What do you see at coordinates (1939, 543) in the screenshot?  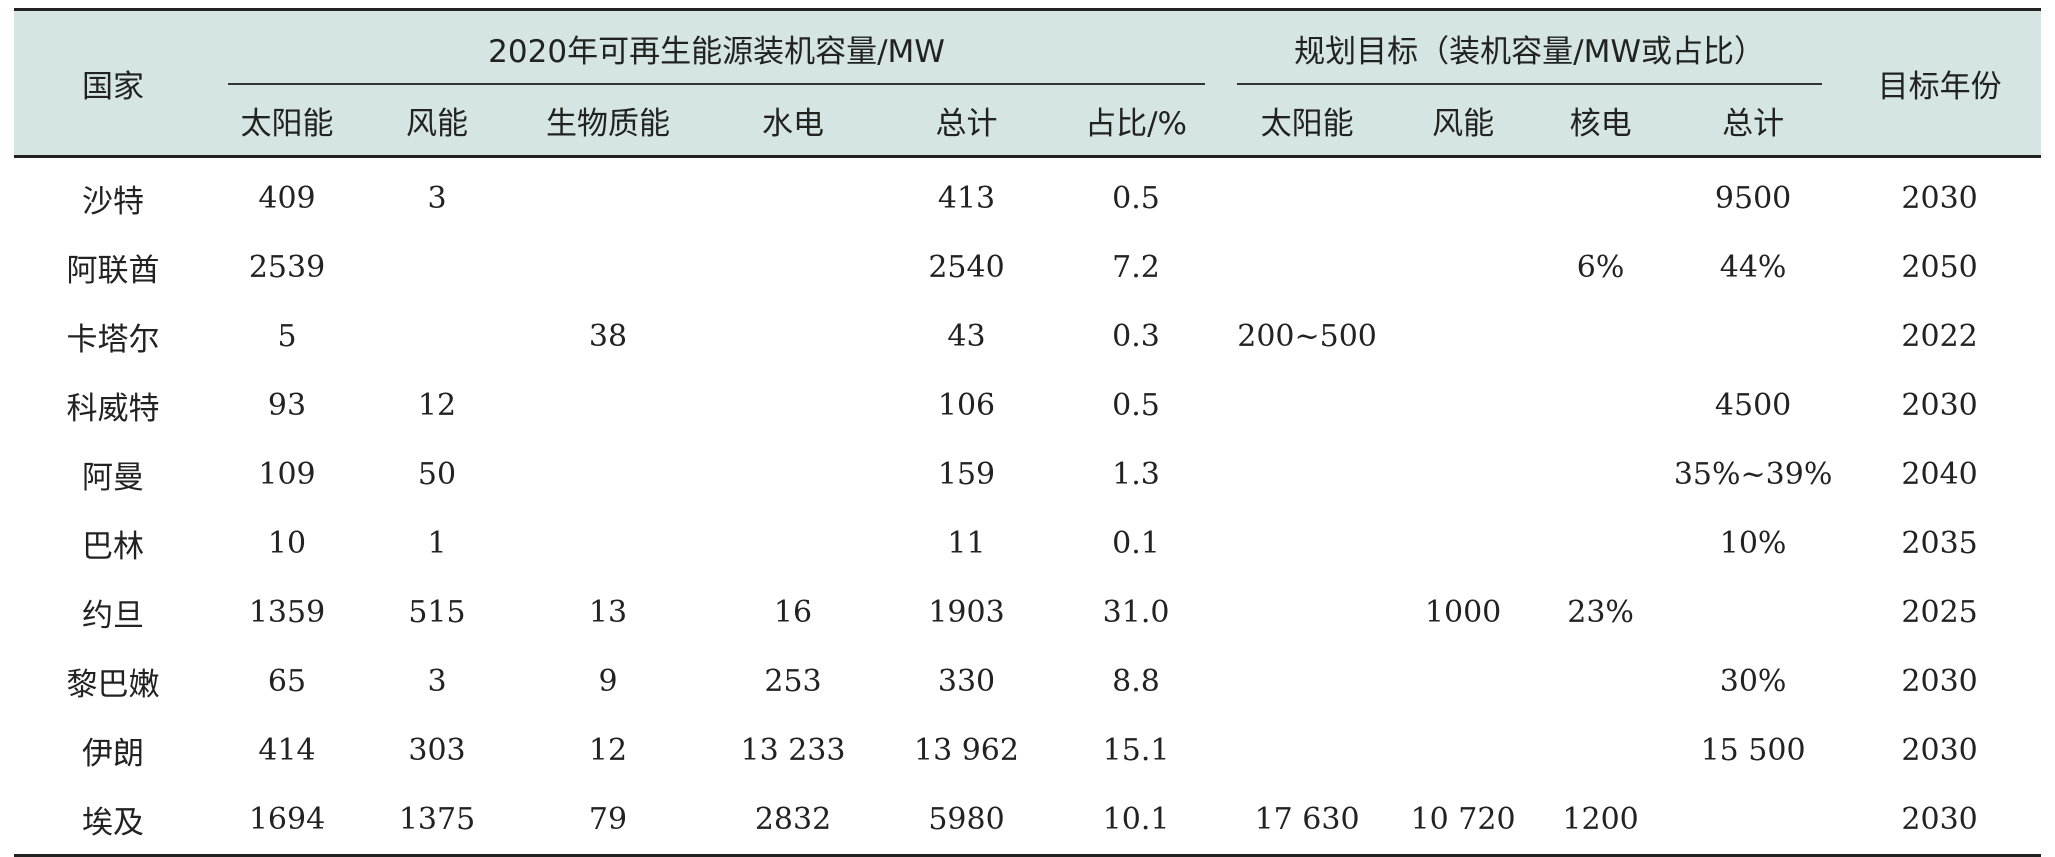 I see `cell-target-year: 2035` at bounding box center [1939, 543].